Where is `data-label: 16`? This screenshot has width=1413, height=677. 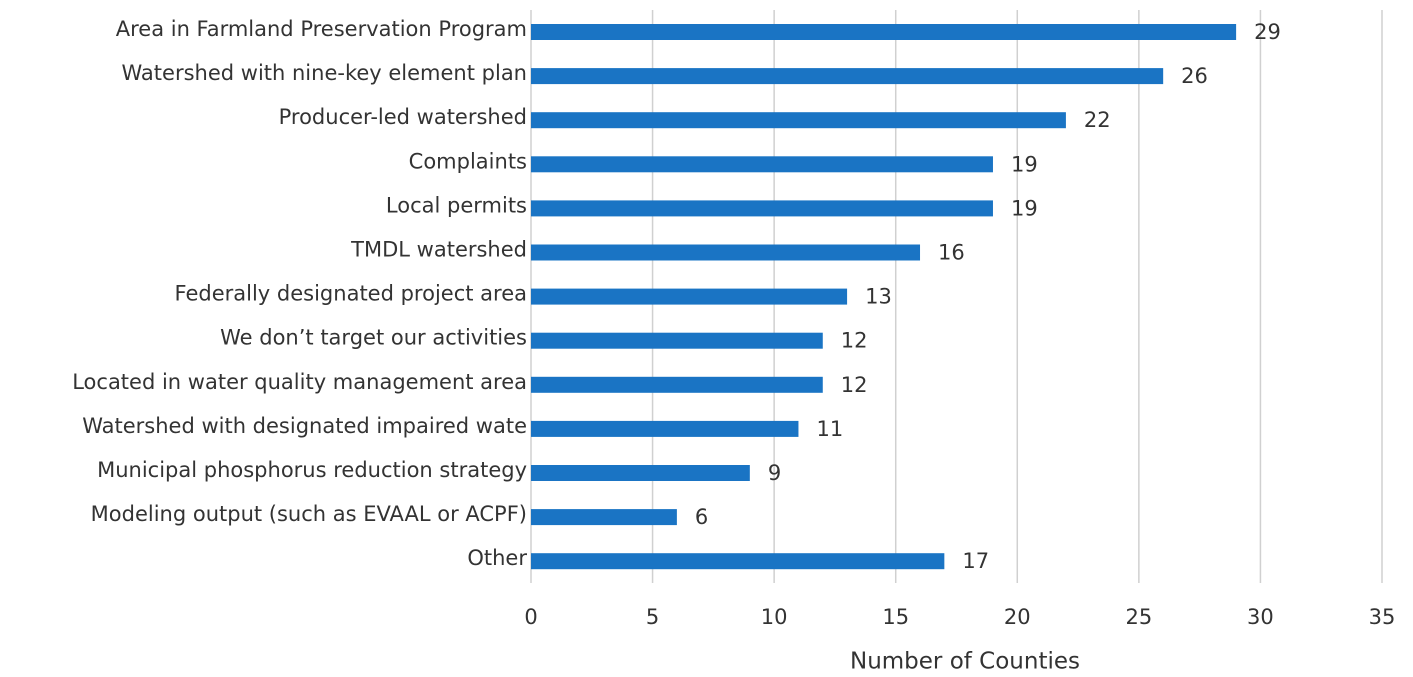 data-label: 16 is located at coordinates (951, 253).